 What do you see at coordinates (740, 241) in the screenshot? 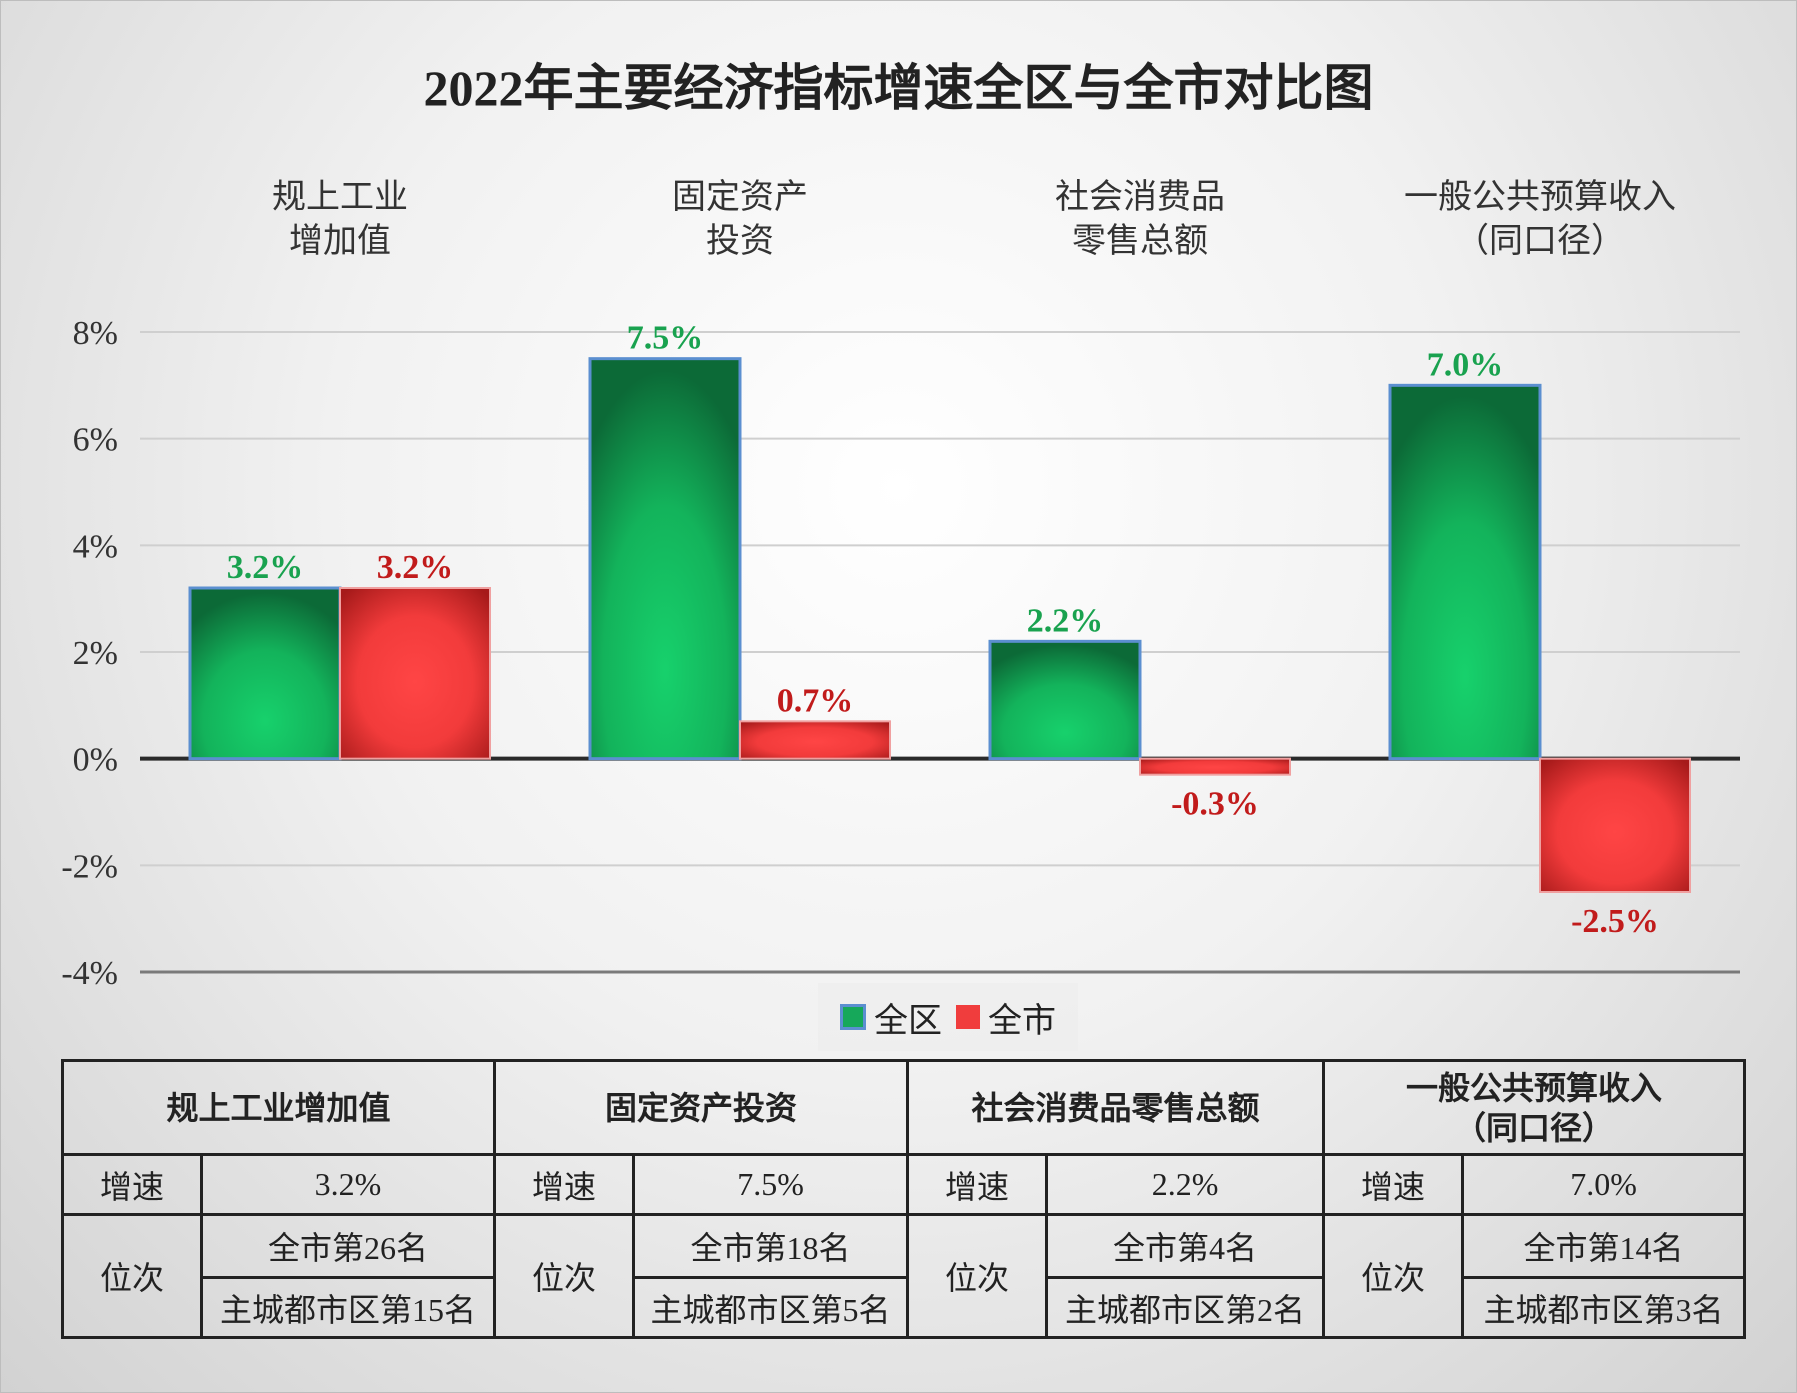
I see `category-label: 投资` at bounding box center [740, 241].